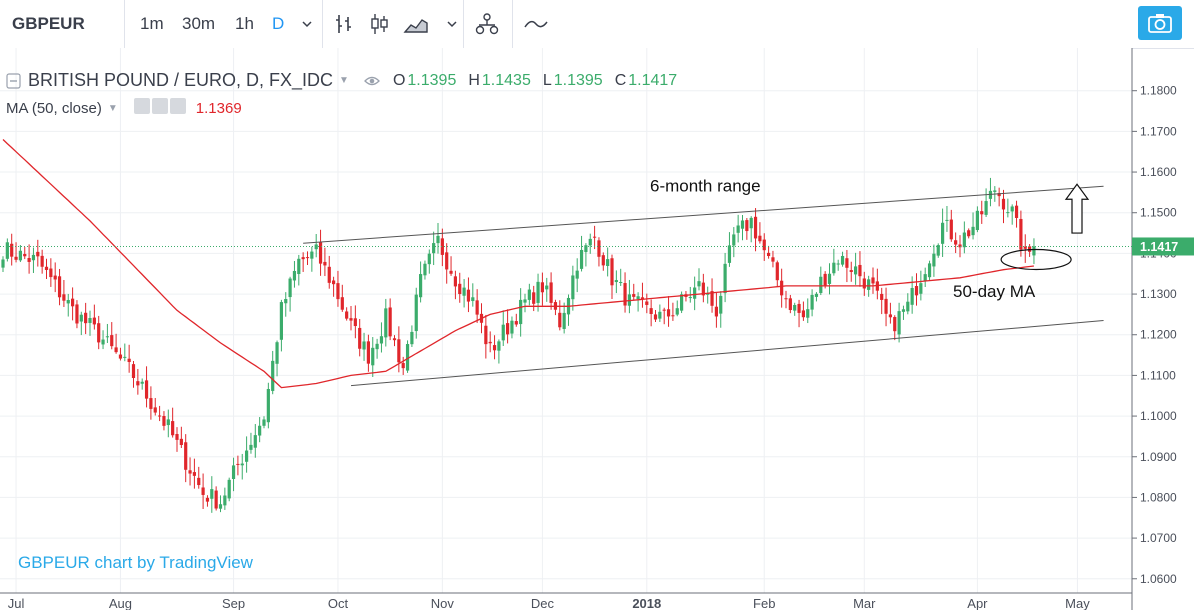  What do you see at coordinates (278, 23) in the screenshot?
I see `interval-d-button: D` at bounding box center [278, 23].